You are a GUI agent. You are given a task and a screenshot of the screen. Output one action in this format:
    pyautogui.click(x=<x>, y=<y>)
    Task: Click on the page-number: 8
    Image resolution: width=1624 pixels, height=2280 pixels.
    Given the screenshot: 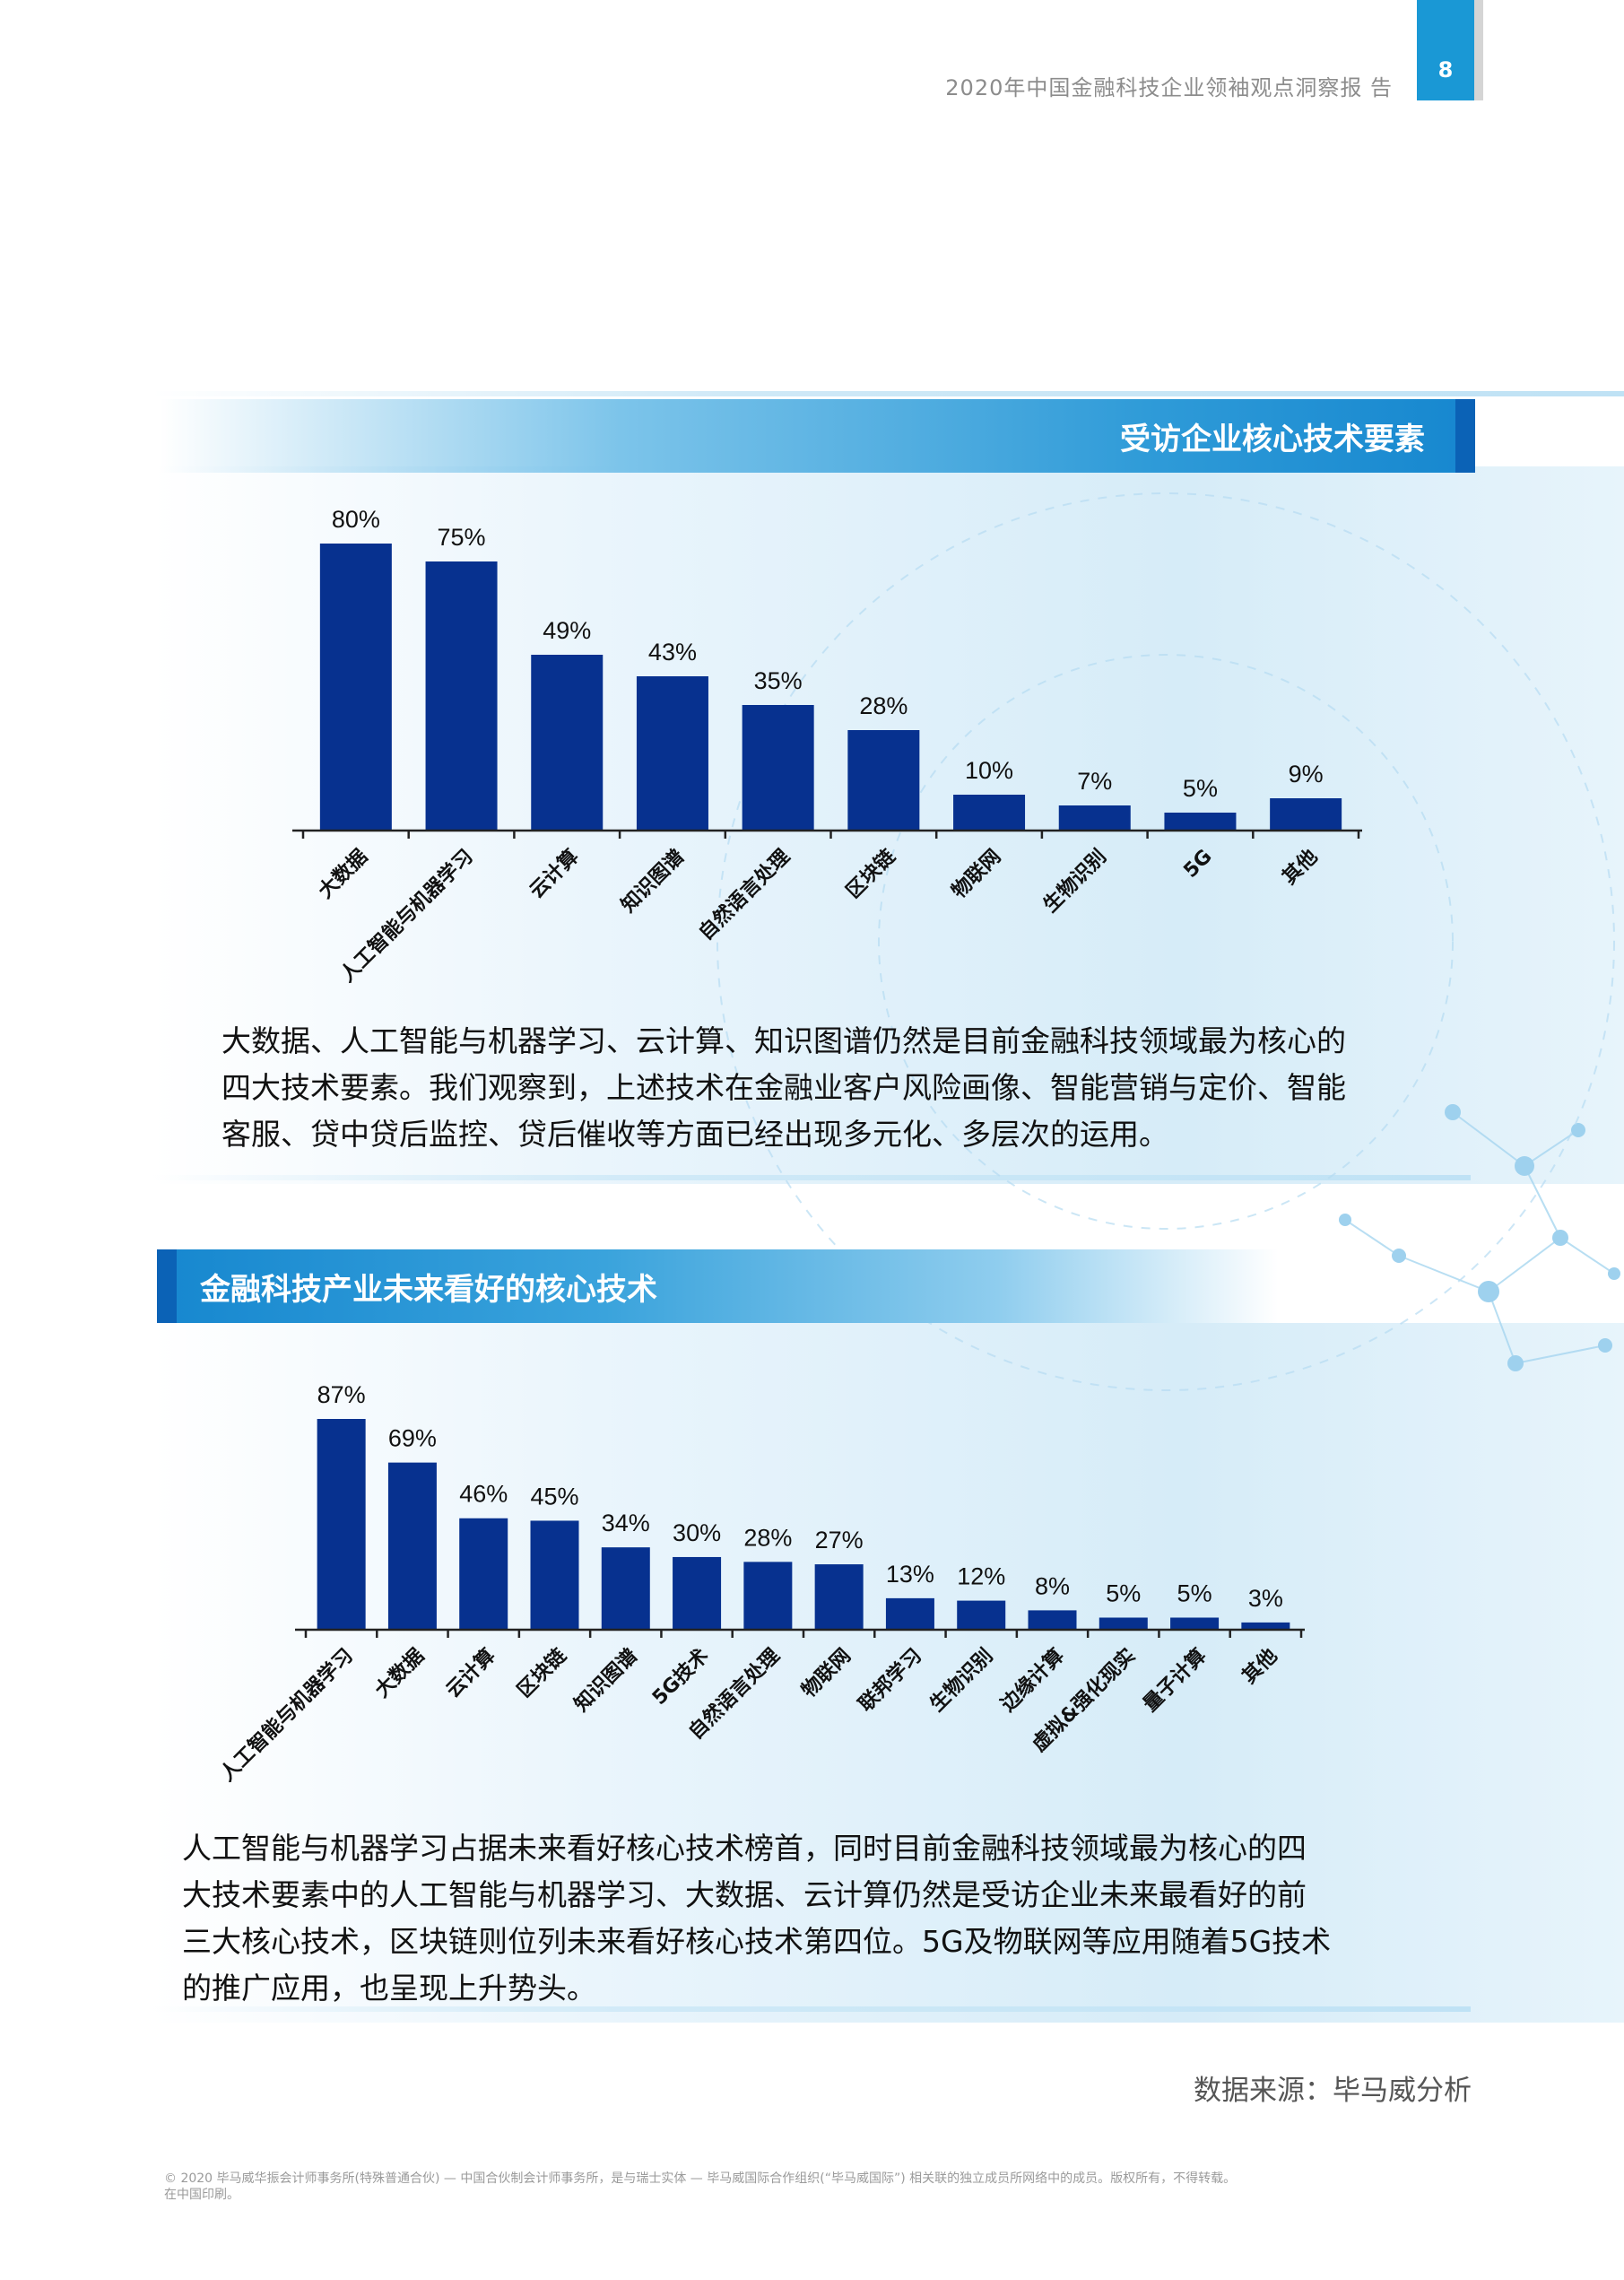 What is the action you would take?
    pyautogui.click(x=1445, y=70)
    